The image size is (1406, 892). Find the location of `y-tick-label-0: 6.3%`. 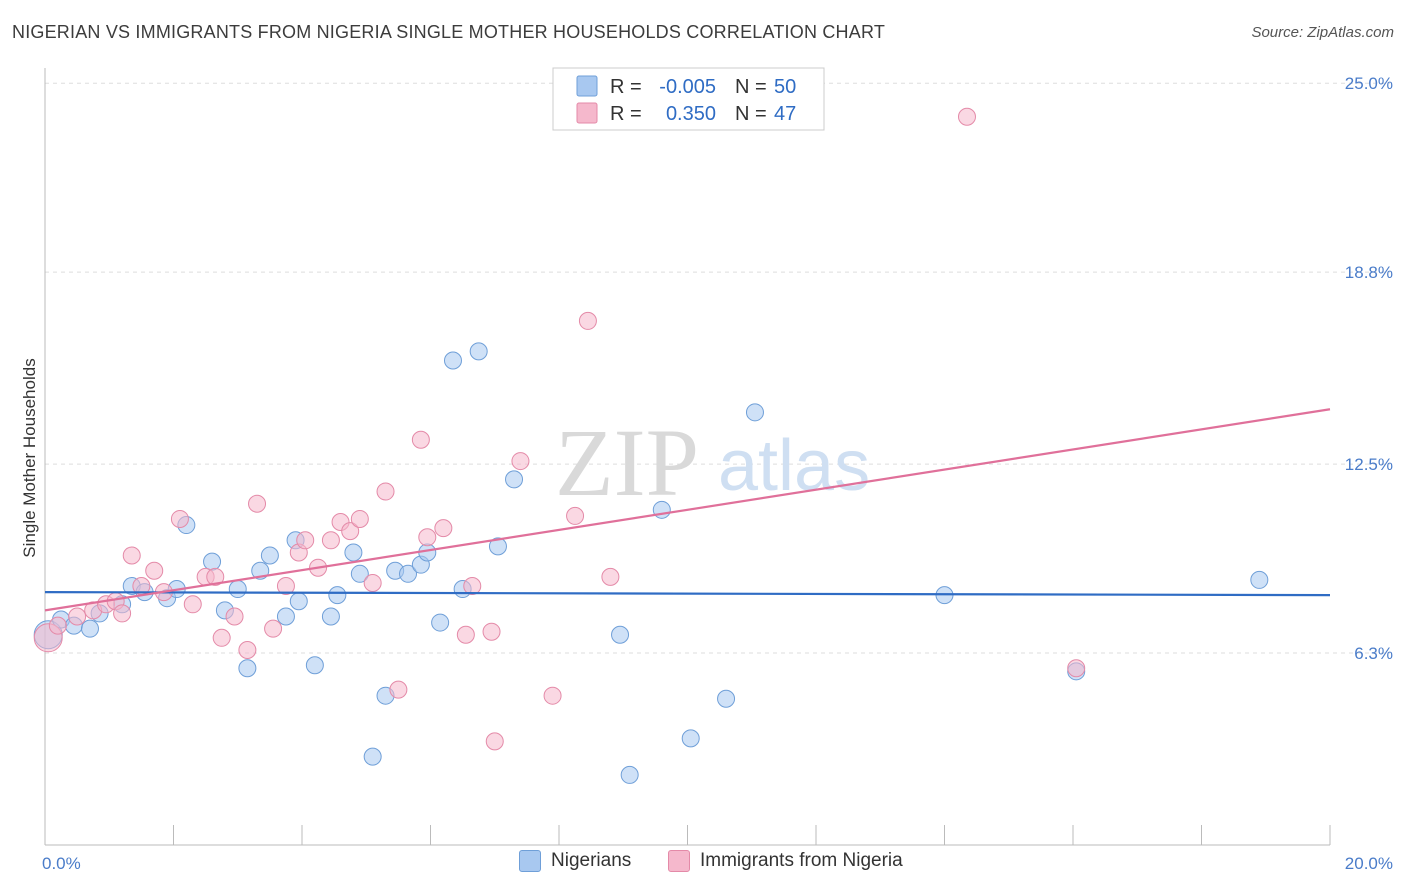

y-tick-label-0: 6.3% is located at coordinates (1373, 653).